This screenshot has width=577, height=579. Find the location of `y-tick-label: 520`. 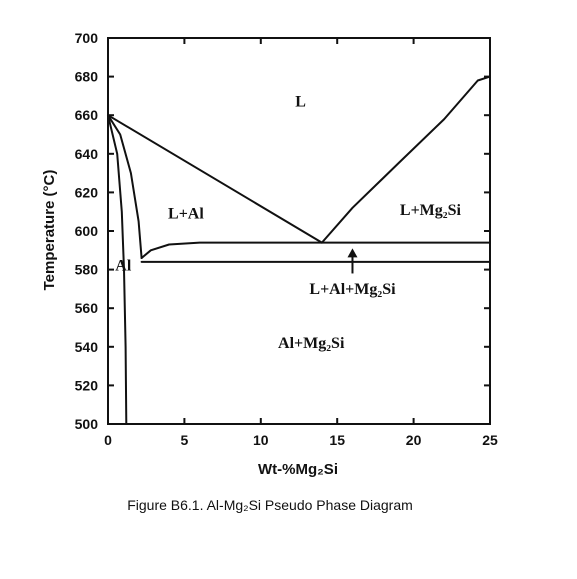

y-tick-label: 520 is located at coordinates (87, 385).